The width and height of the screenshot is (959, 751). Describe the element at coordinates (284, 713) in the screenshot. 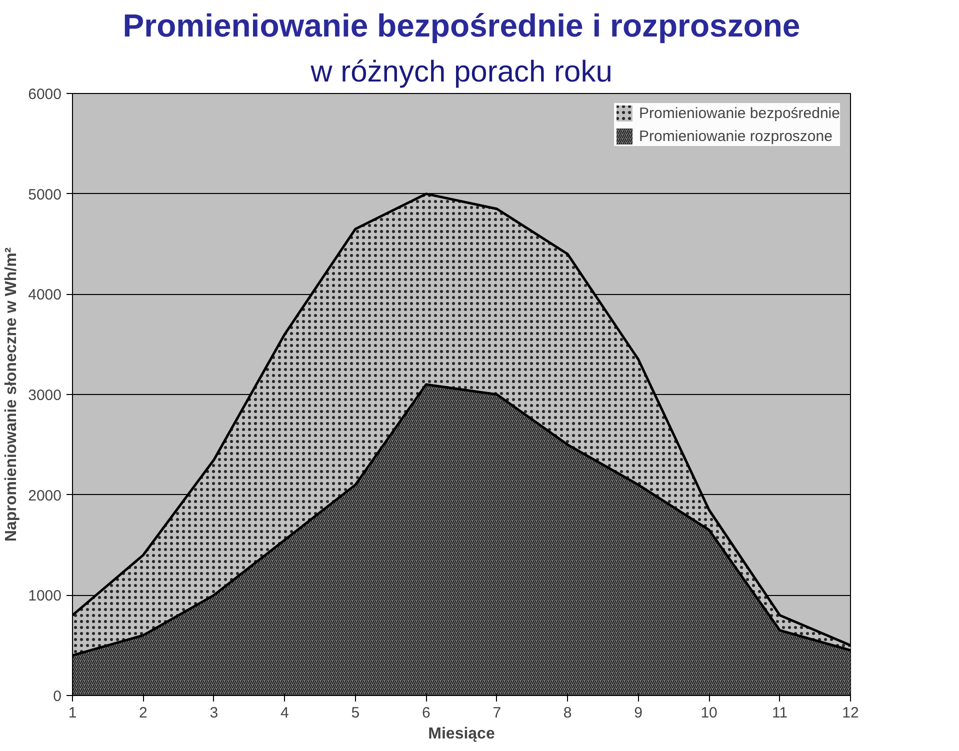

I see `x-tick-label: 4` at that location.